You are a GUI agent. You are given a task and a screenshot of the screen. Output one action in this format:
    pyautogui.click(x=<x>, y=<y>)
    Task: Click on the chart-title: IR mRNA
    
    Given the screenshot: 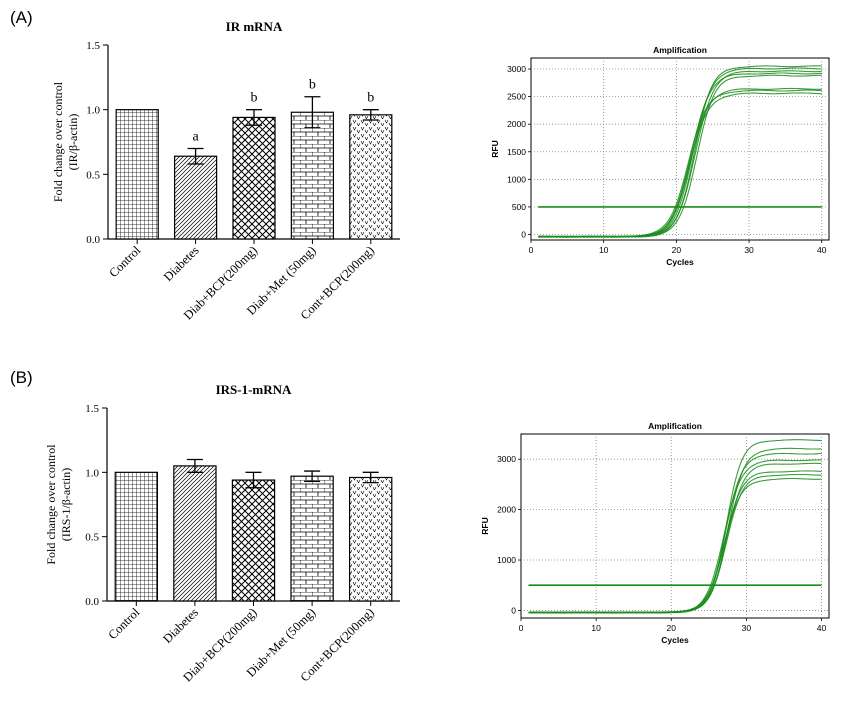 What is the action you would take?
    pyautogui.click(x=254, y=26)
    